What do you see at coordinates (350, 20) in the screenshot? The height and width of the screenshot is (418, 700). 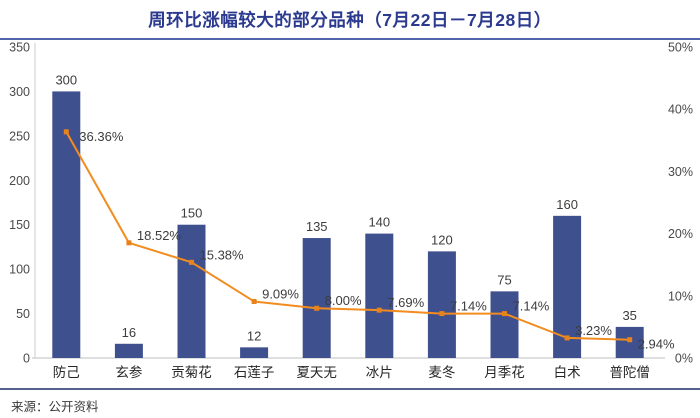 I see `chart-title: 周环比涨幅较大的部分品种（7月22日－7月28日）` at bounding box center [350, 20].